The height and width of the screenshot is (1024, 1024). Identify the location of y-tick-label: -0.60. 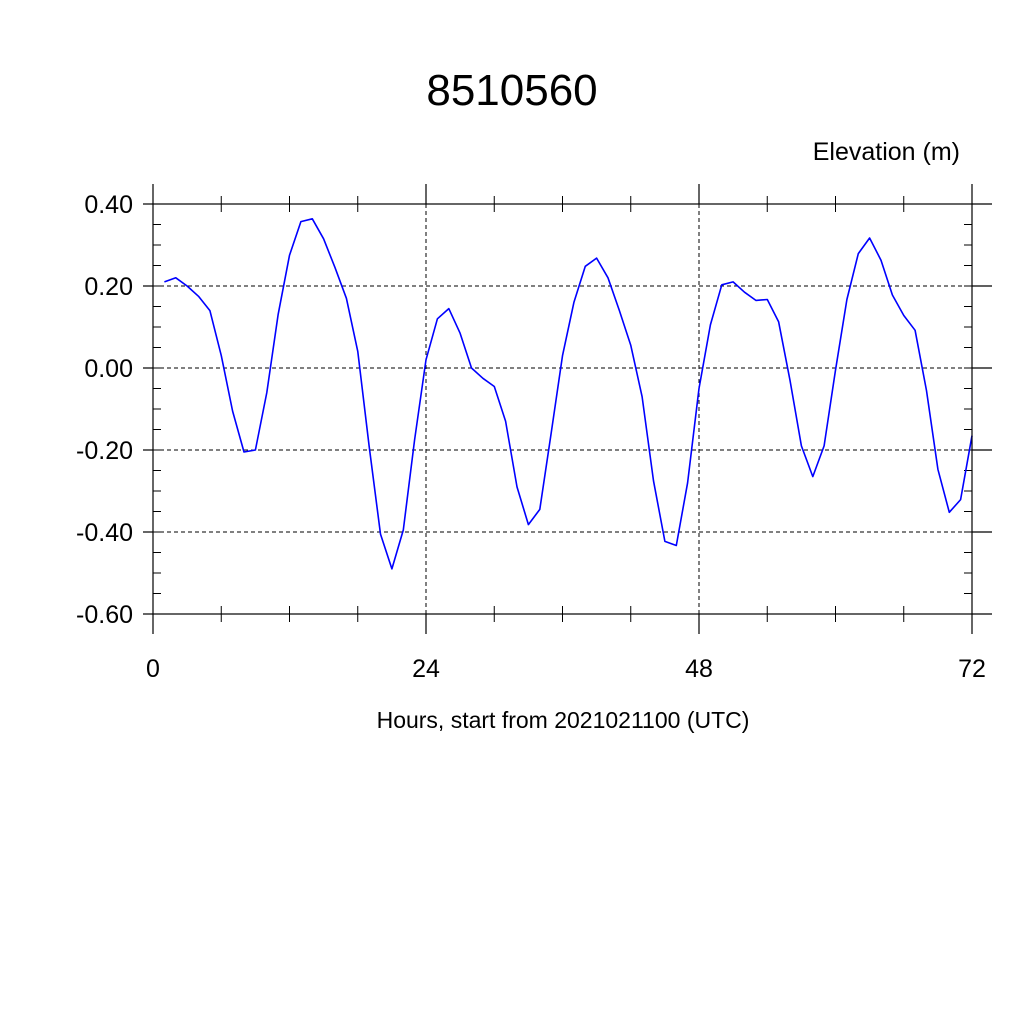
(104, 615).